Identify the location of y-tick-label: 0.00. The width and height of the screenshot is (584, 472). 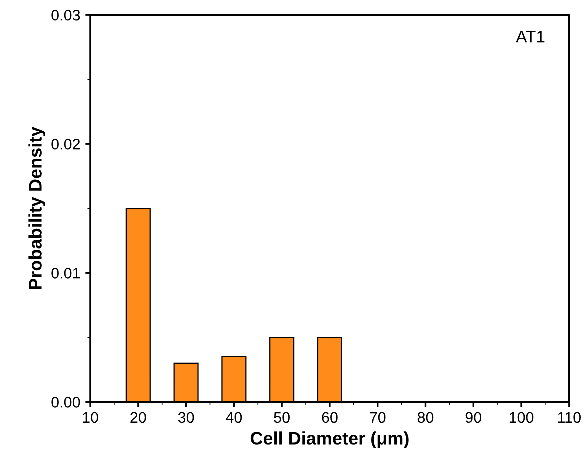
(66, 402).